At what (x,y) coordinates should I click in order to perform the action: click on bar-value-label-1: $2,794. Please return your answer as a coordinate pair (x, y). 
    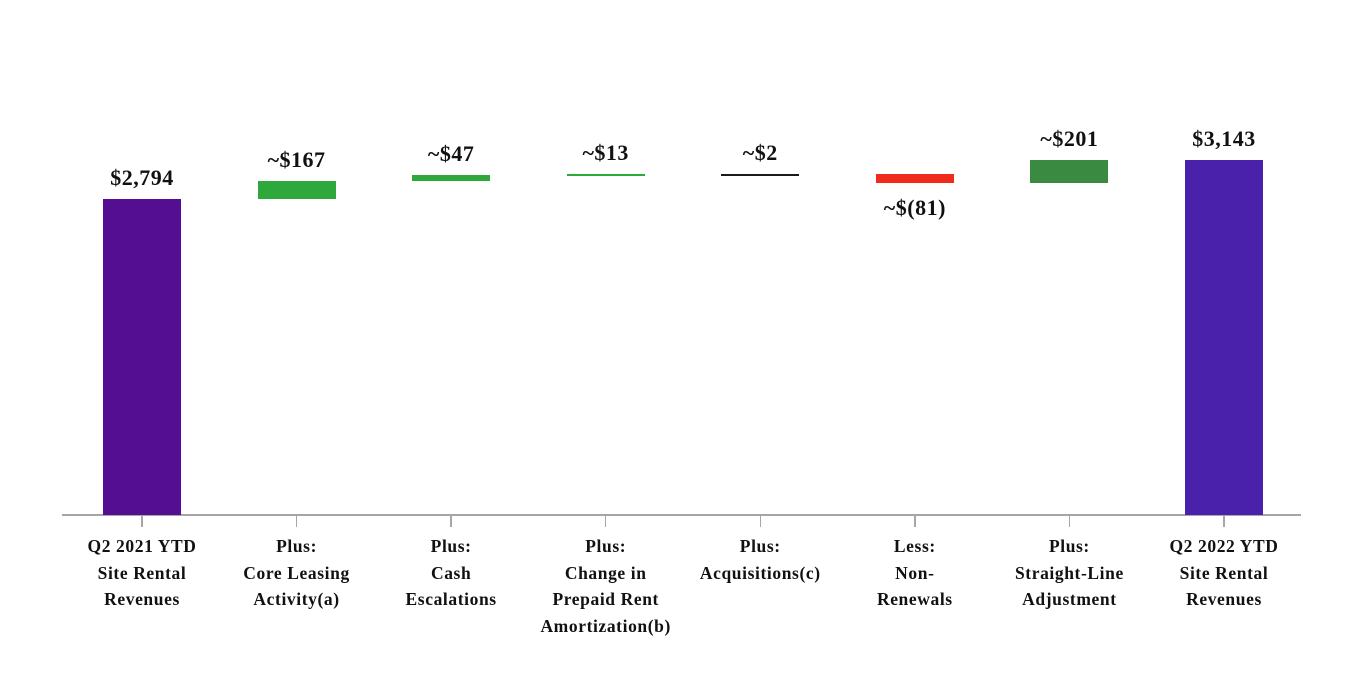
    Looking at the image, I should click on (142, 178).